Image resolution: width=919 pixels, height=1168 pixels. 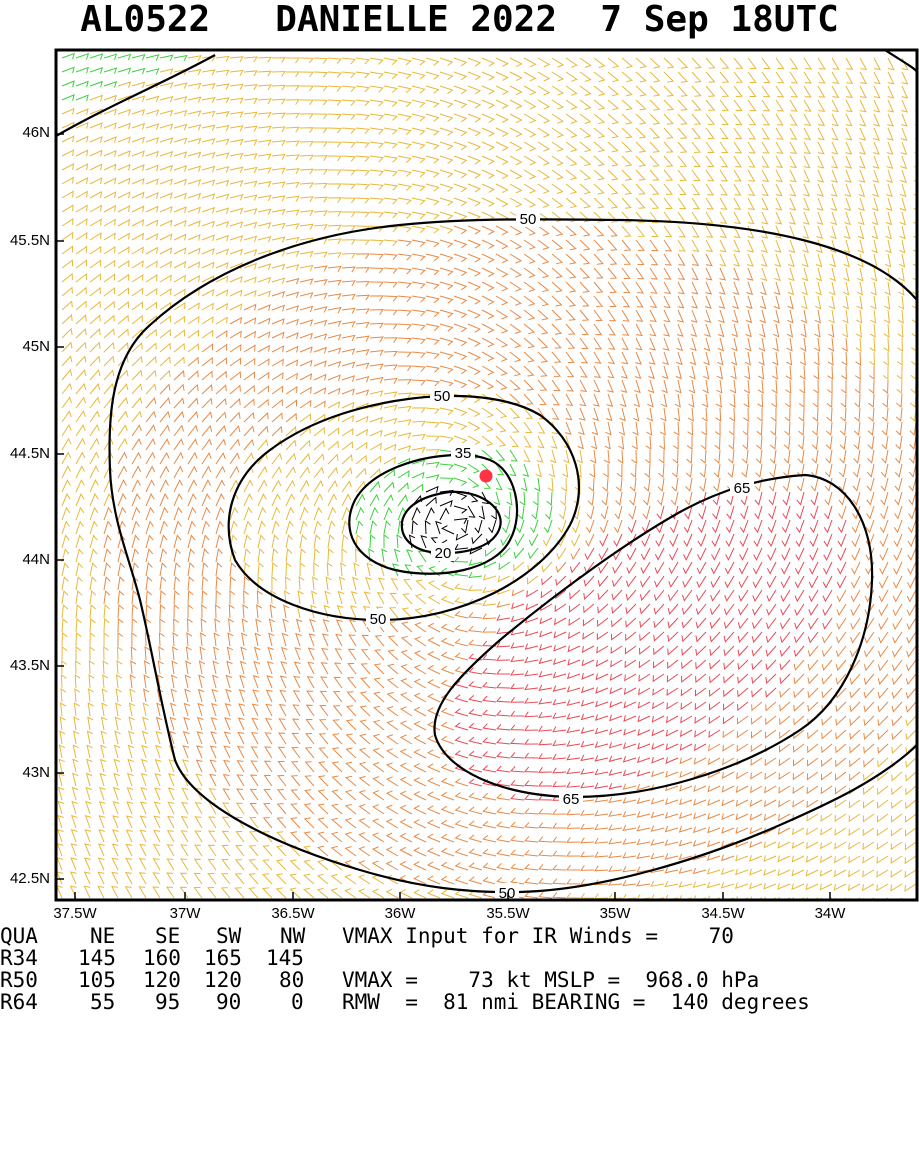 I want to click on vmax-mslp: VMAX = 73 kt MSLP = 968.0 hPa, so click(x=550, y=980).